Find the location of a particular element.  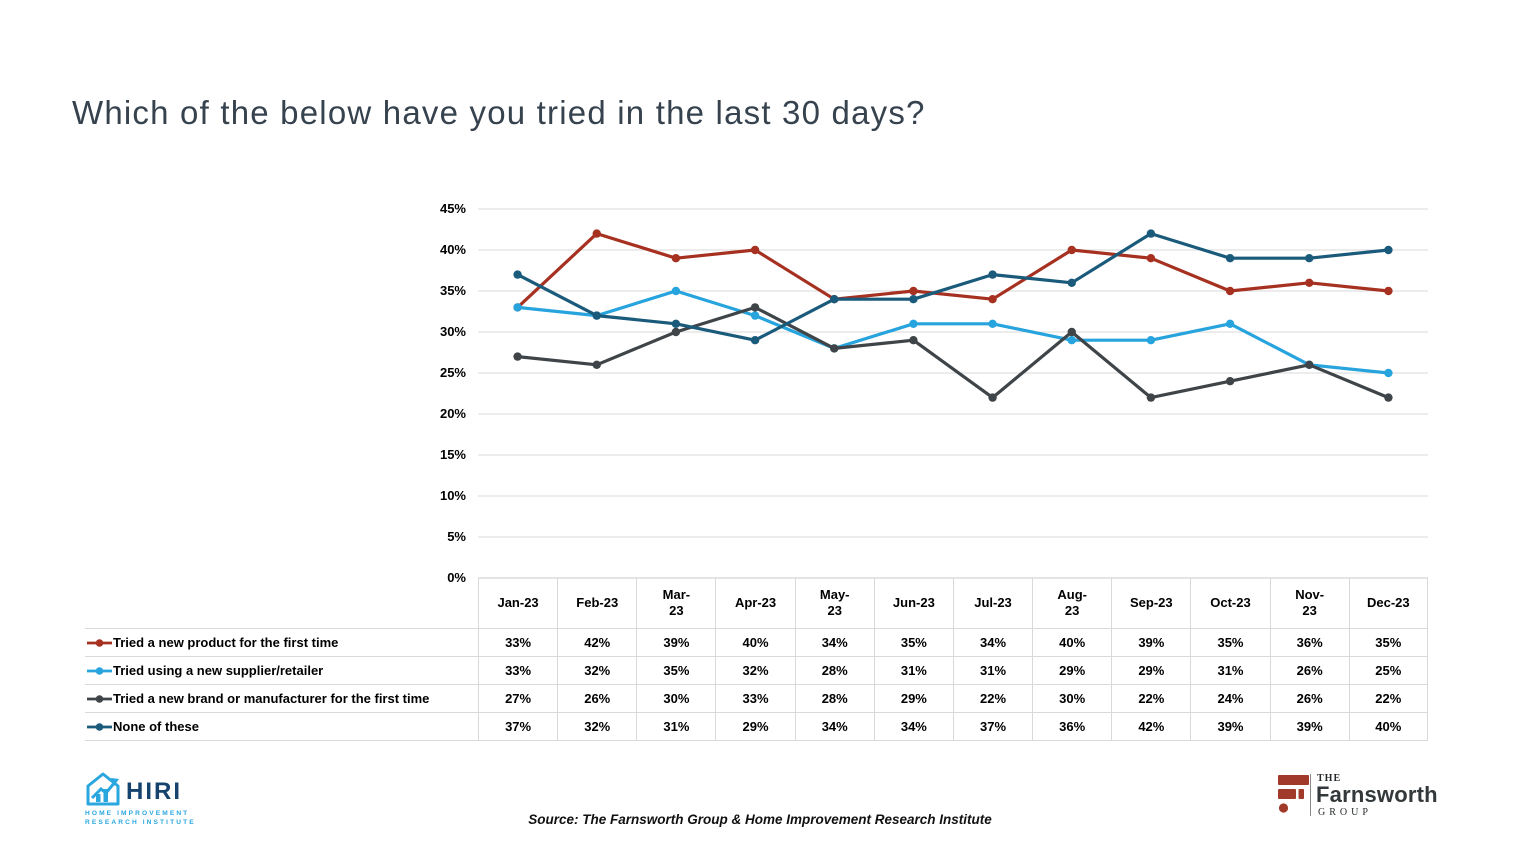

y-axis-label: 10% is located at coordinates (452, 495).